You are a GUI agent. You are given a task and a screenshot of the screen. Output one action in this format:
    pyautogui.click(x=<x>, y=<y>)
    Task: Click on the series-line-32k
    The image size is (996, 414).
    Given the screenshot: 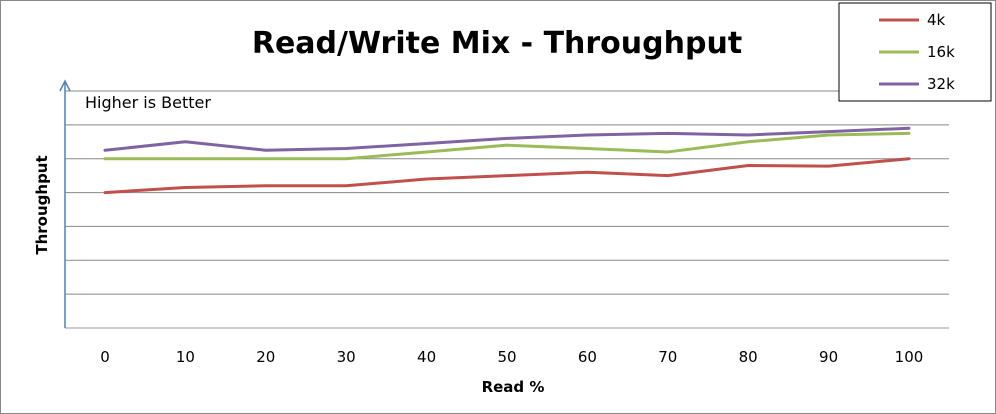 What is the action you would take?
    pyautogui.click(x=507, y=139)
    